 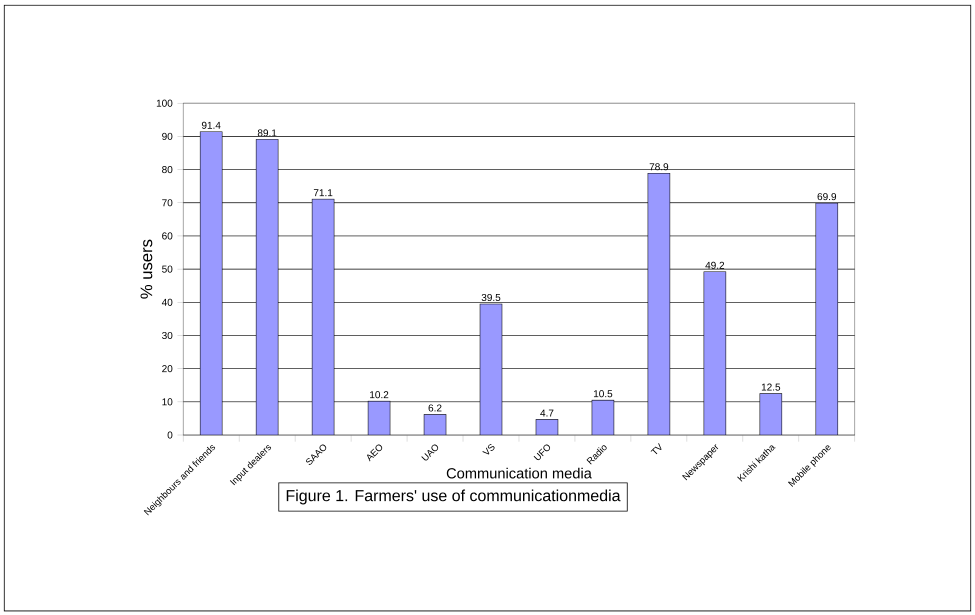 I want to click on data-label: 78.9, so click(x=659, y=166).